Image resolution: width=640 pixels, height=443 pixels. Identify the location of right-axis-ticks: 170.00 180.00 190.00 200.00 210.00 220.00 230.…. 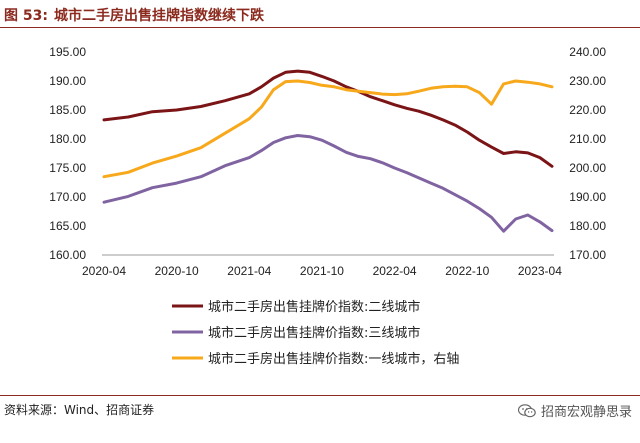
(587, 153).